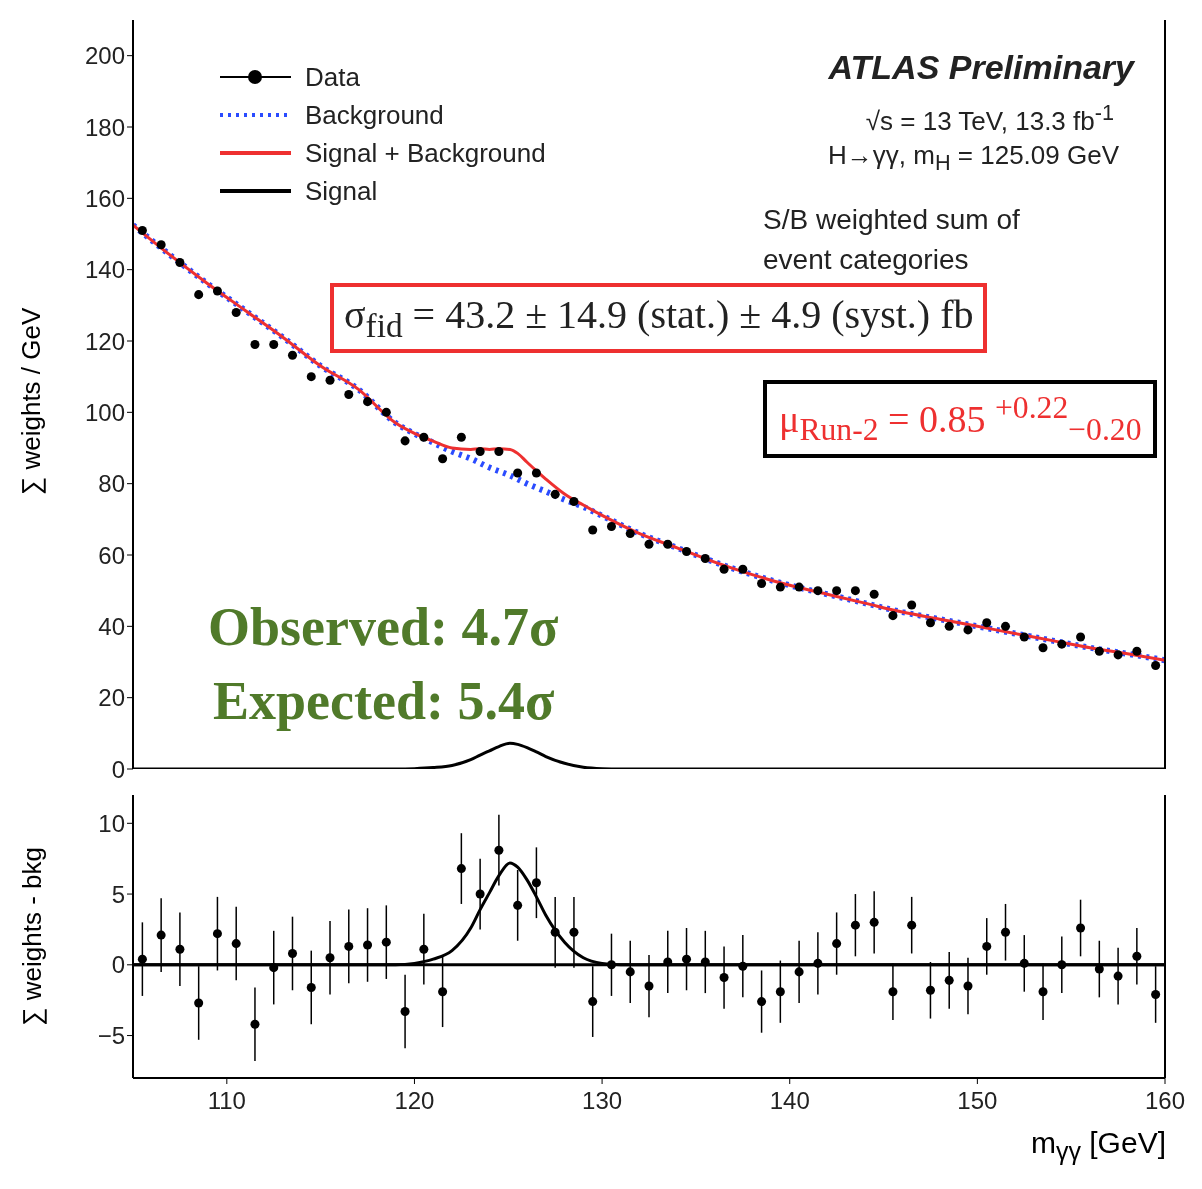 This screenshot has height=1189, width=1202. Describe the element at coordinates (425, 153) in the screenshot. I see `legend-label: Signal + Background` at that location.